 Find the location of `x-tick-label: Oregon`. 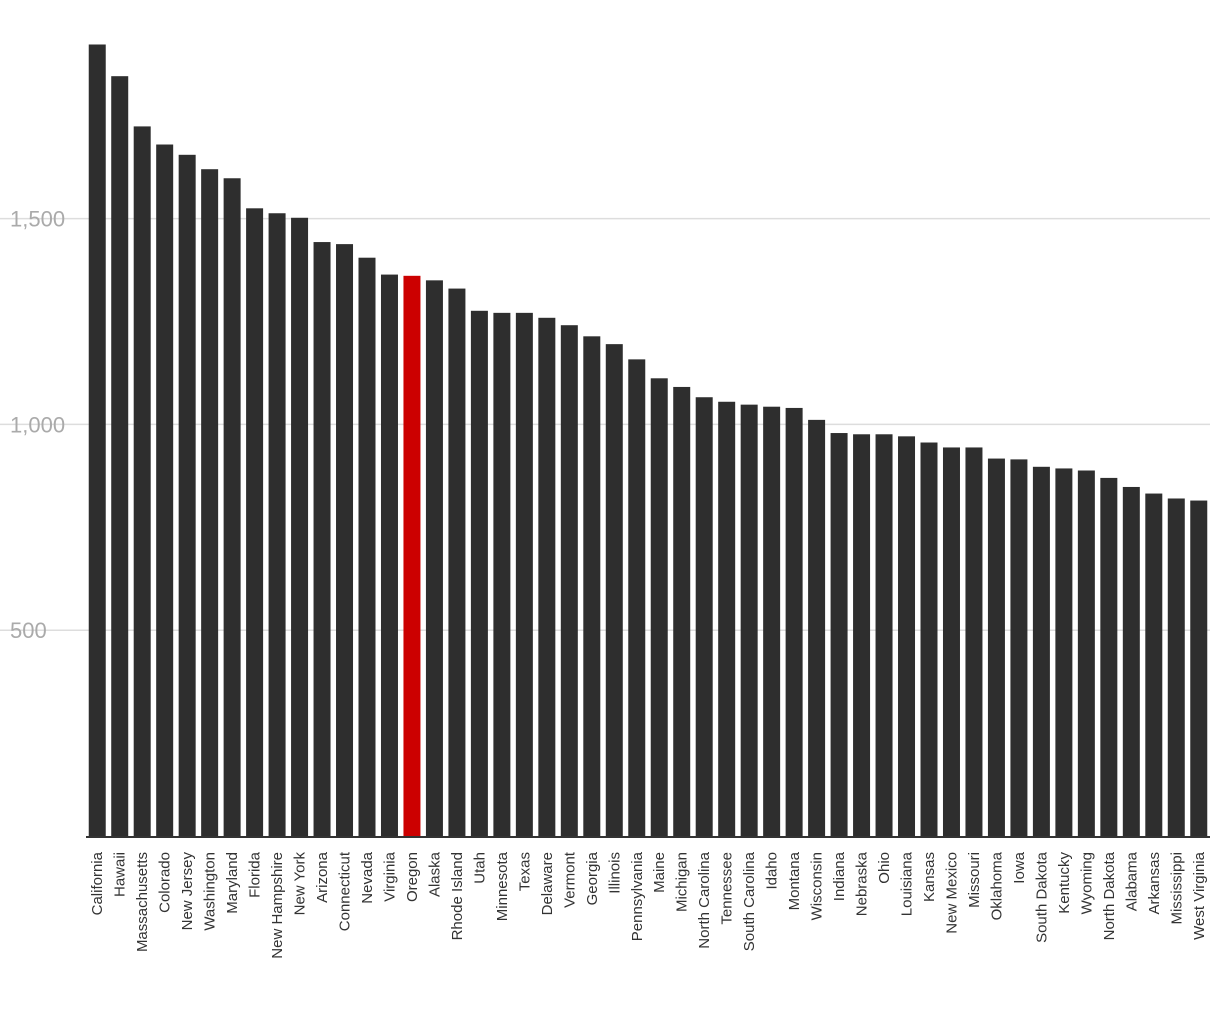

x-tick-label: Oregon is located at coordinates (412, 877).